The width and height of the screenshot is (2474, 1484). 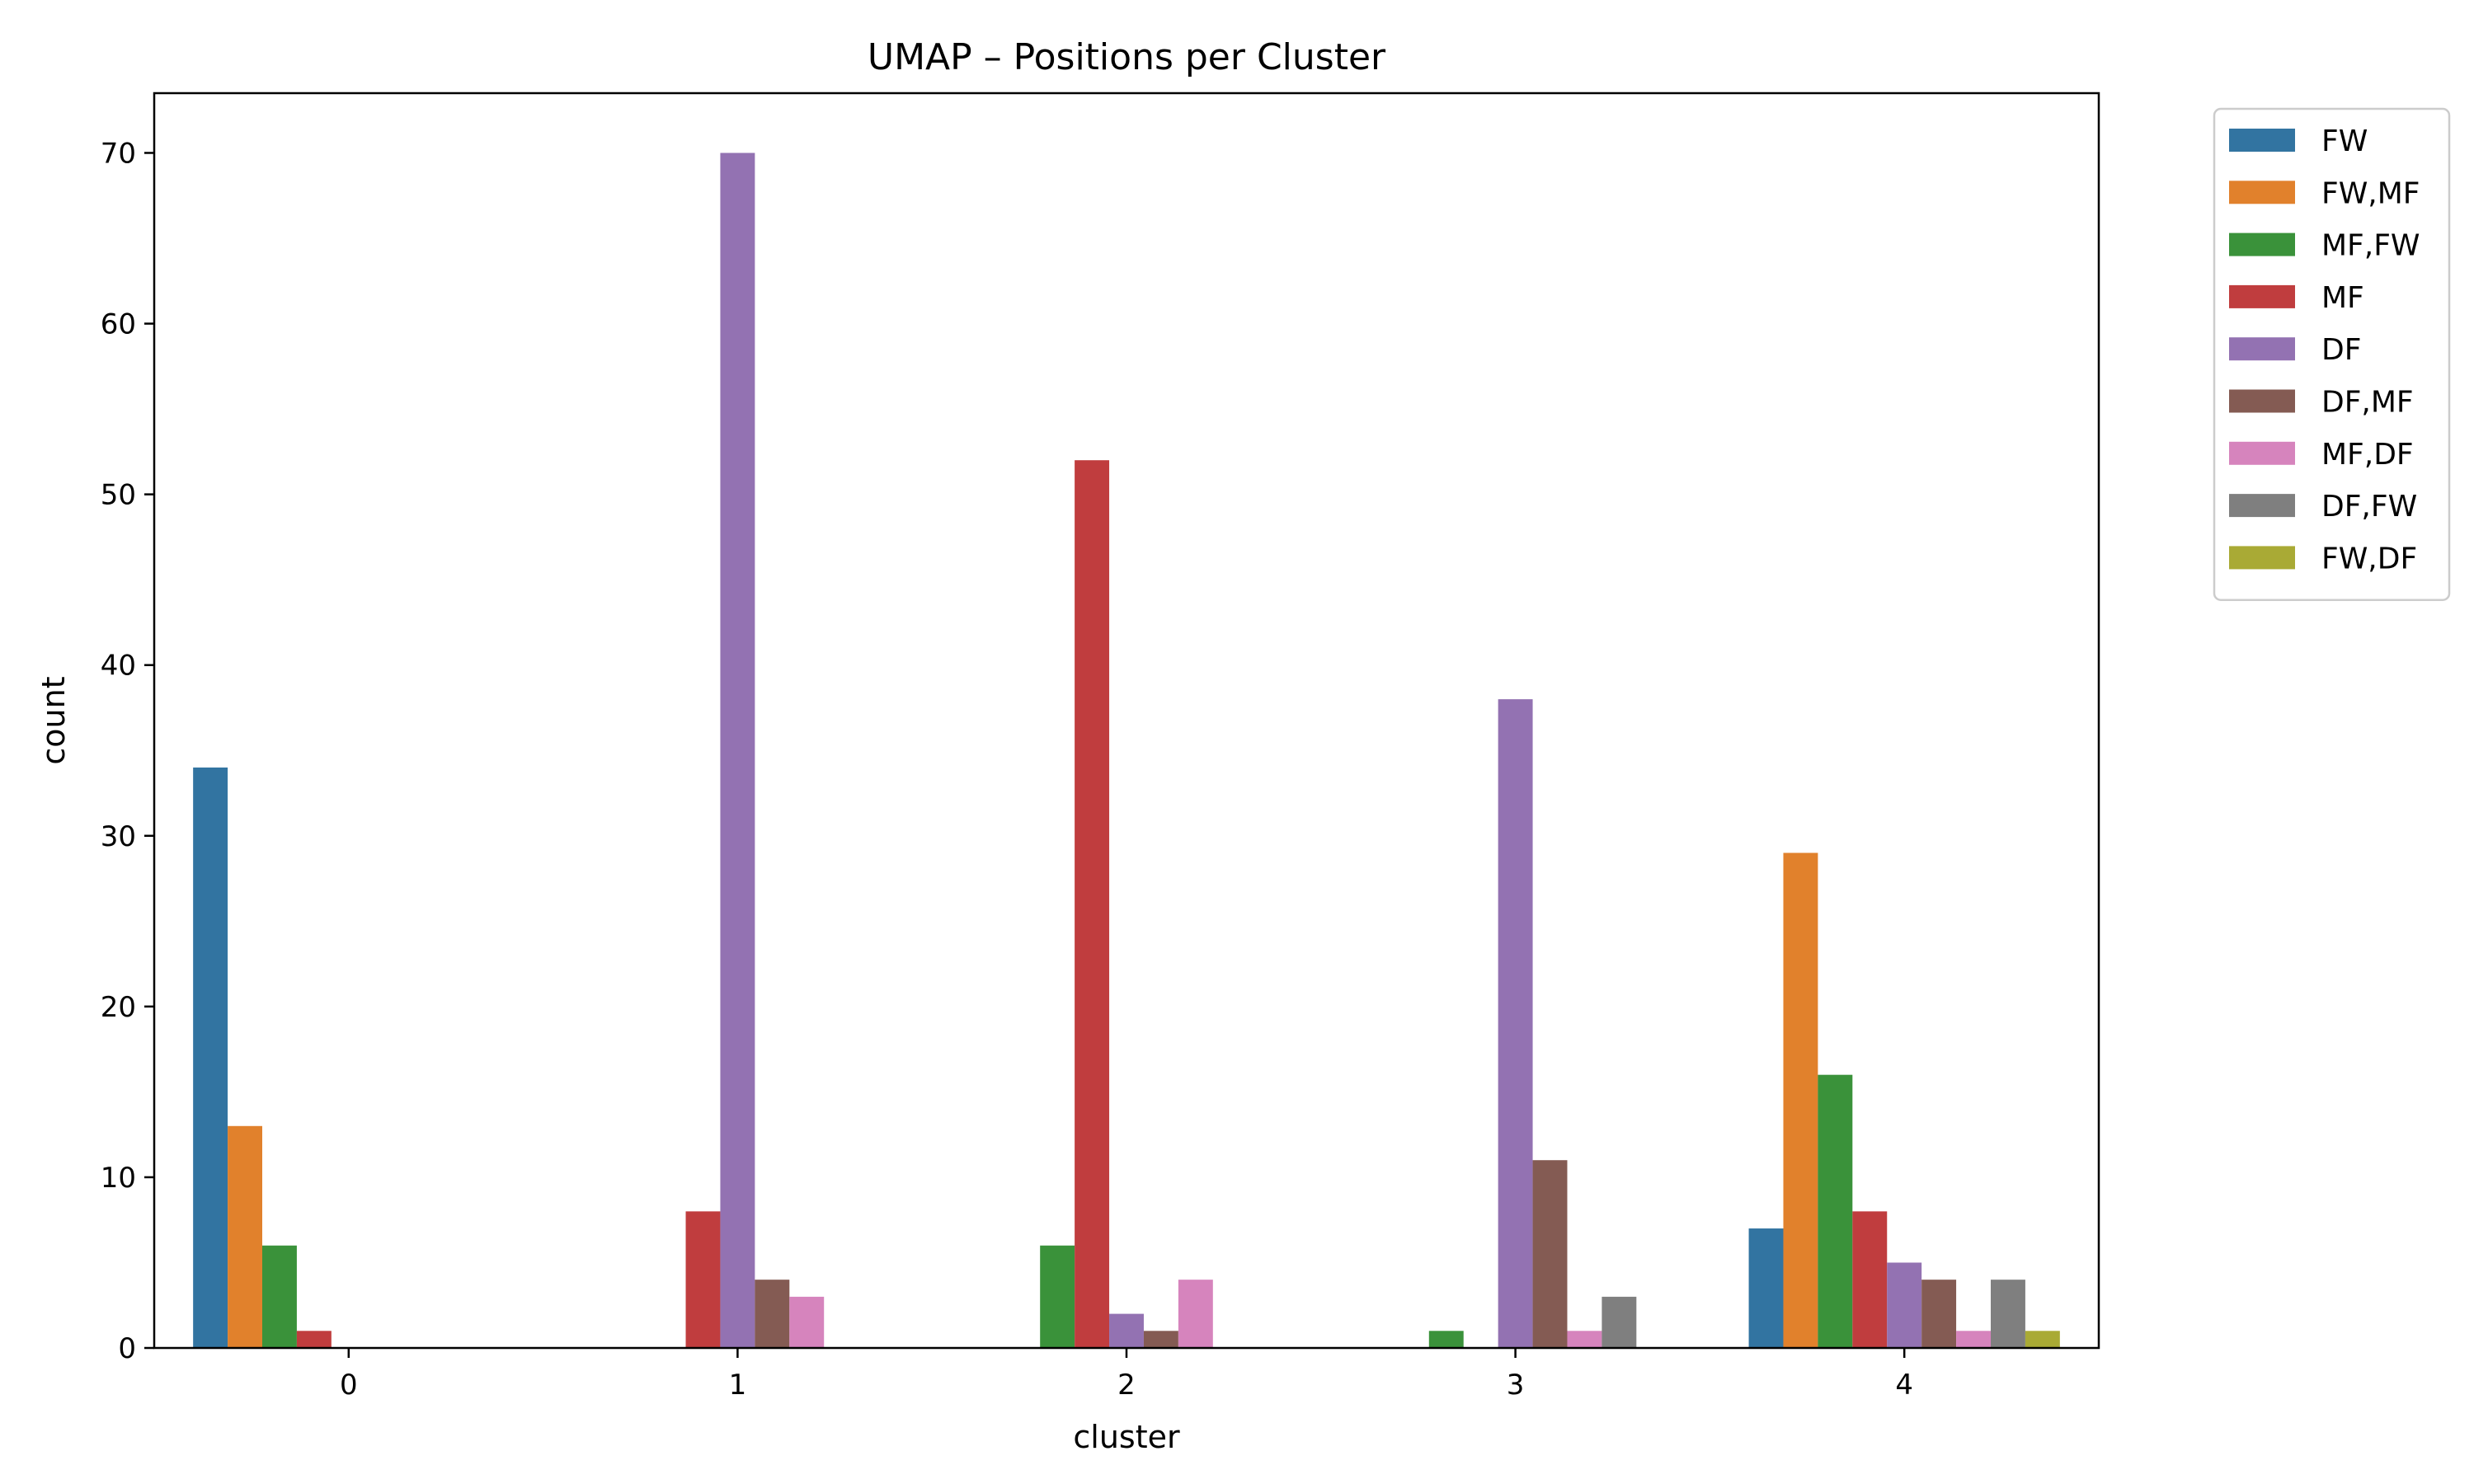 I want to click on y-axis-label: count, so click(x=53, y=720).